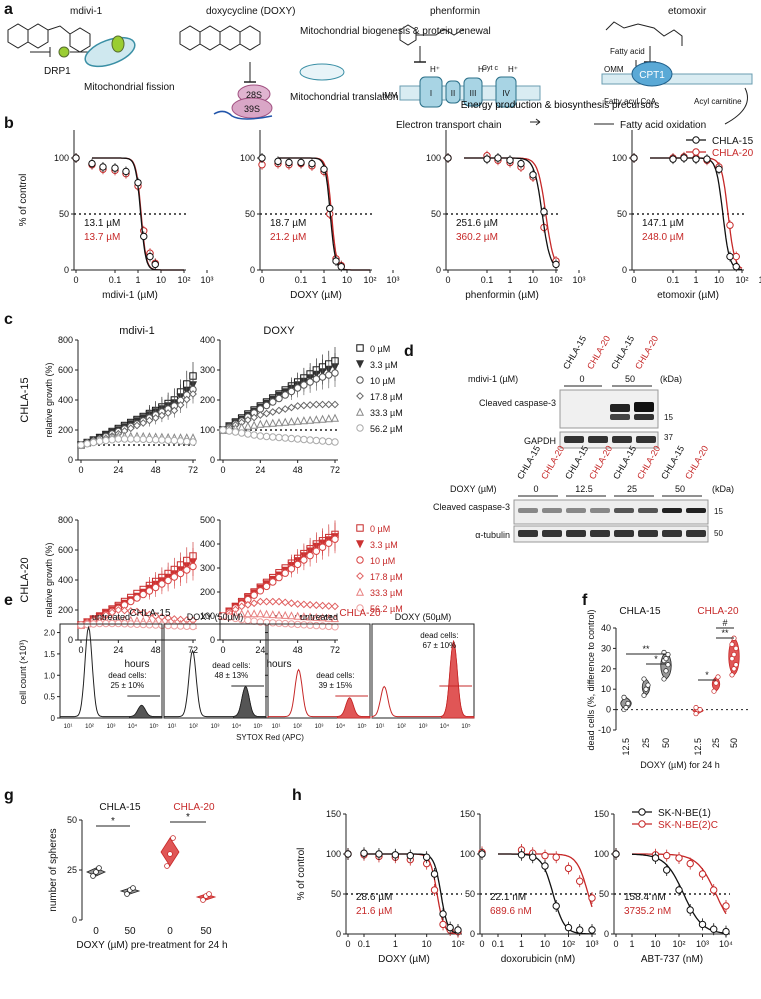  Describe the element at coordinates (207, 520) in the screenshot. I see `y-tick-label: 500` at that location.